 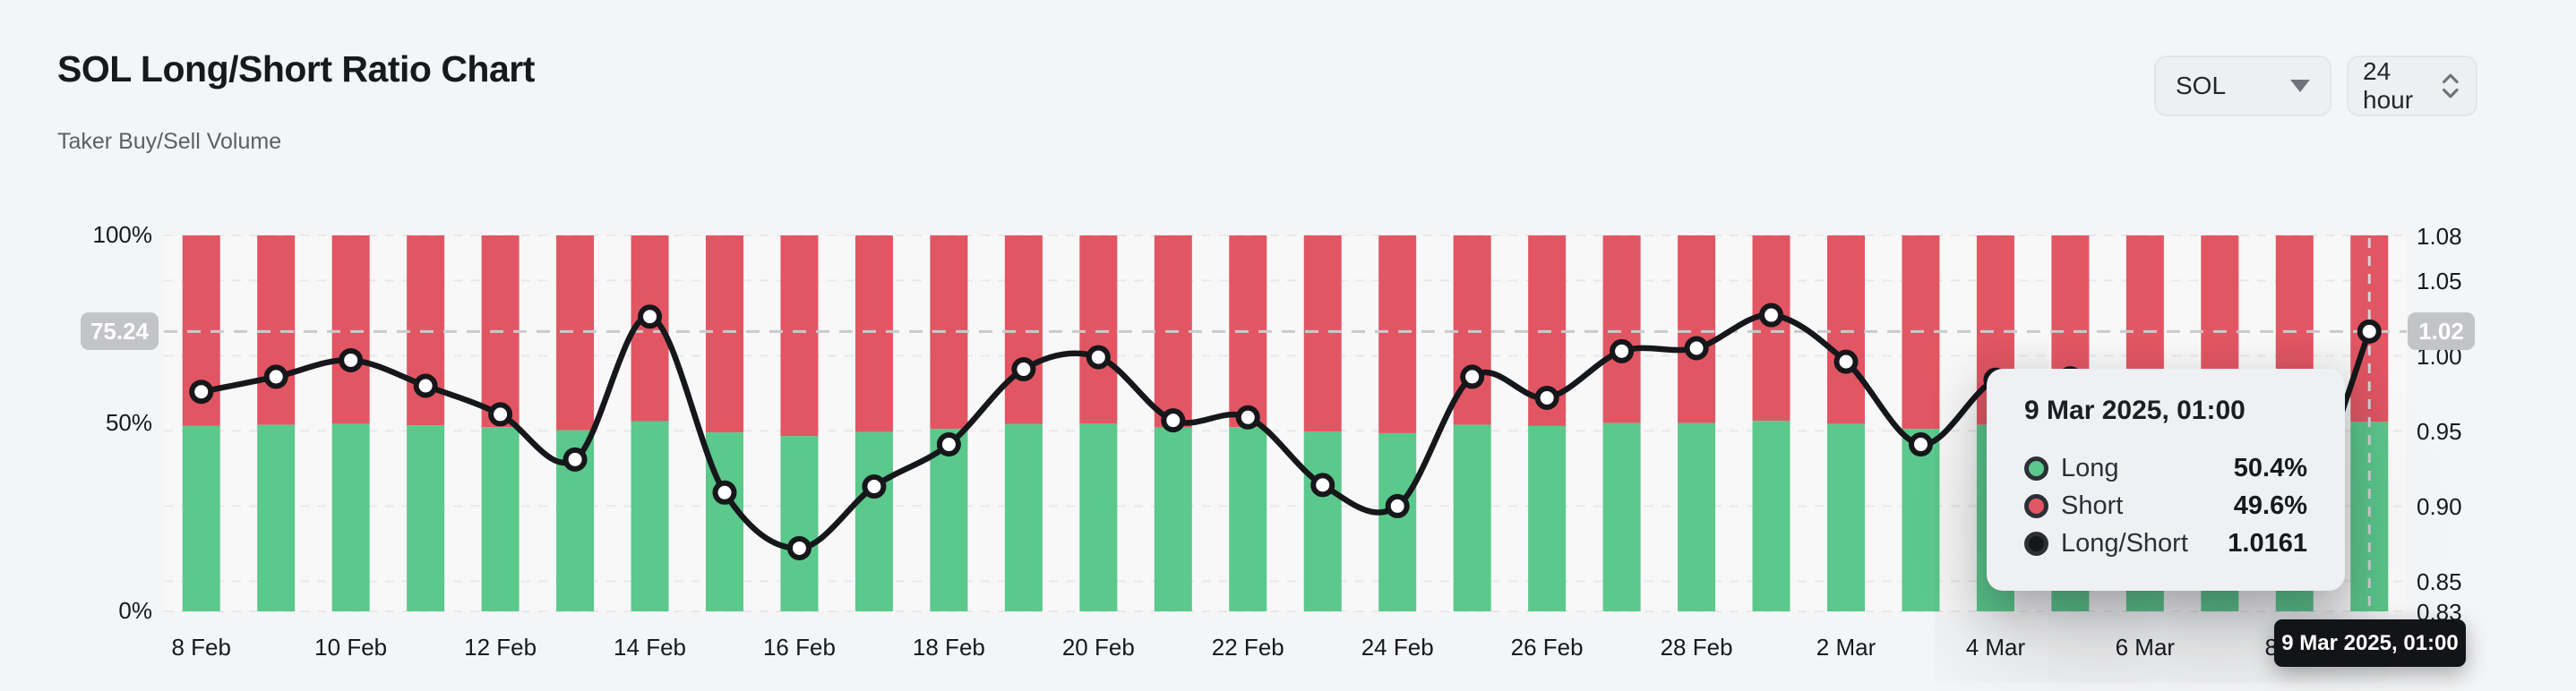 What do you see at coordinates (2165, 506) in the screenshot?
I see `tooltip-row-short: Short 49.6%` at bounding box center [2165, 506].